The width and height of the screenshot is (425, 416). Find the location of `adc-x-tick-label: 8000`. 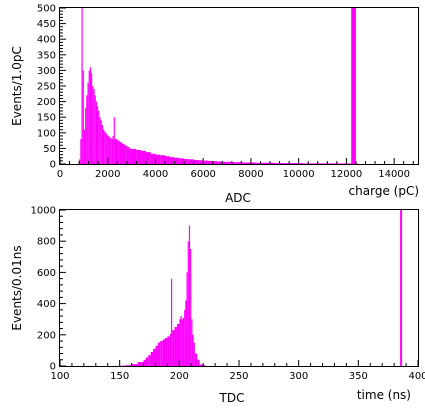

adc-x-tick-label: 8000 is located at coordinates (250, 174).